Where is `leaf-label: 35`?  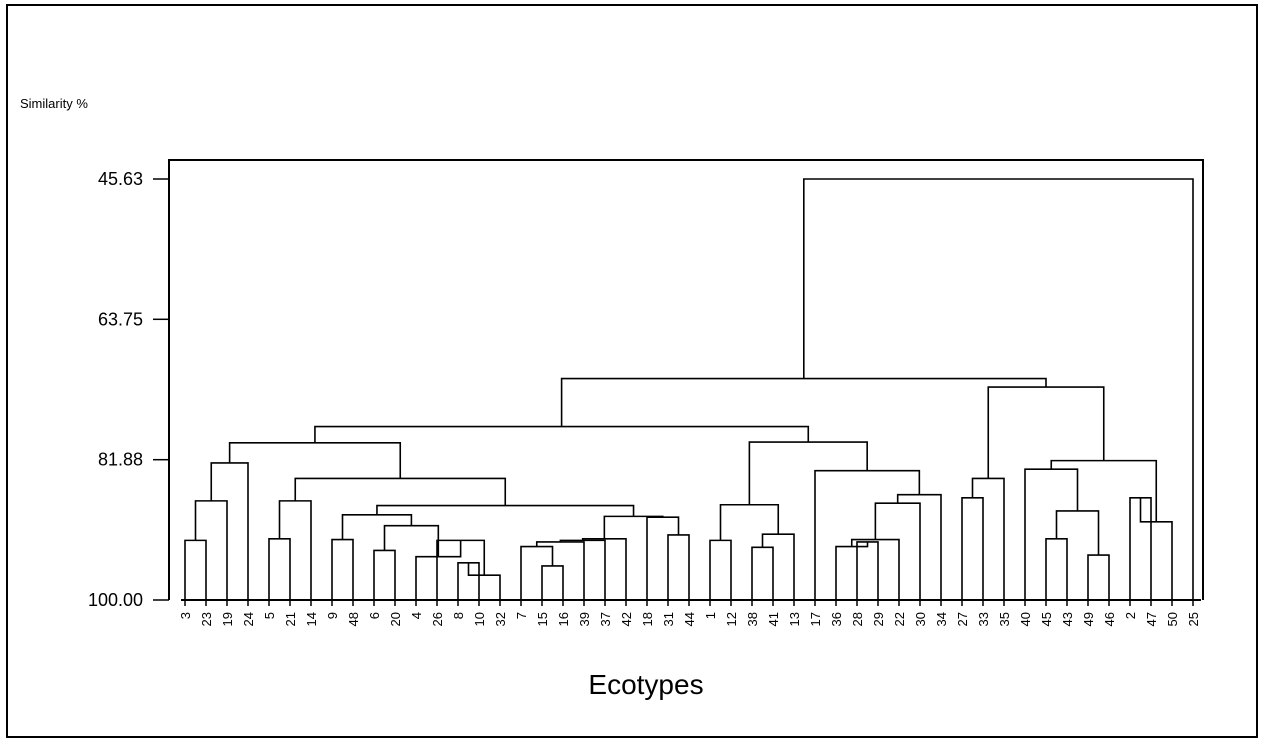
leaf-label: 35 is located at coordinates (1004, 619).